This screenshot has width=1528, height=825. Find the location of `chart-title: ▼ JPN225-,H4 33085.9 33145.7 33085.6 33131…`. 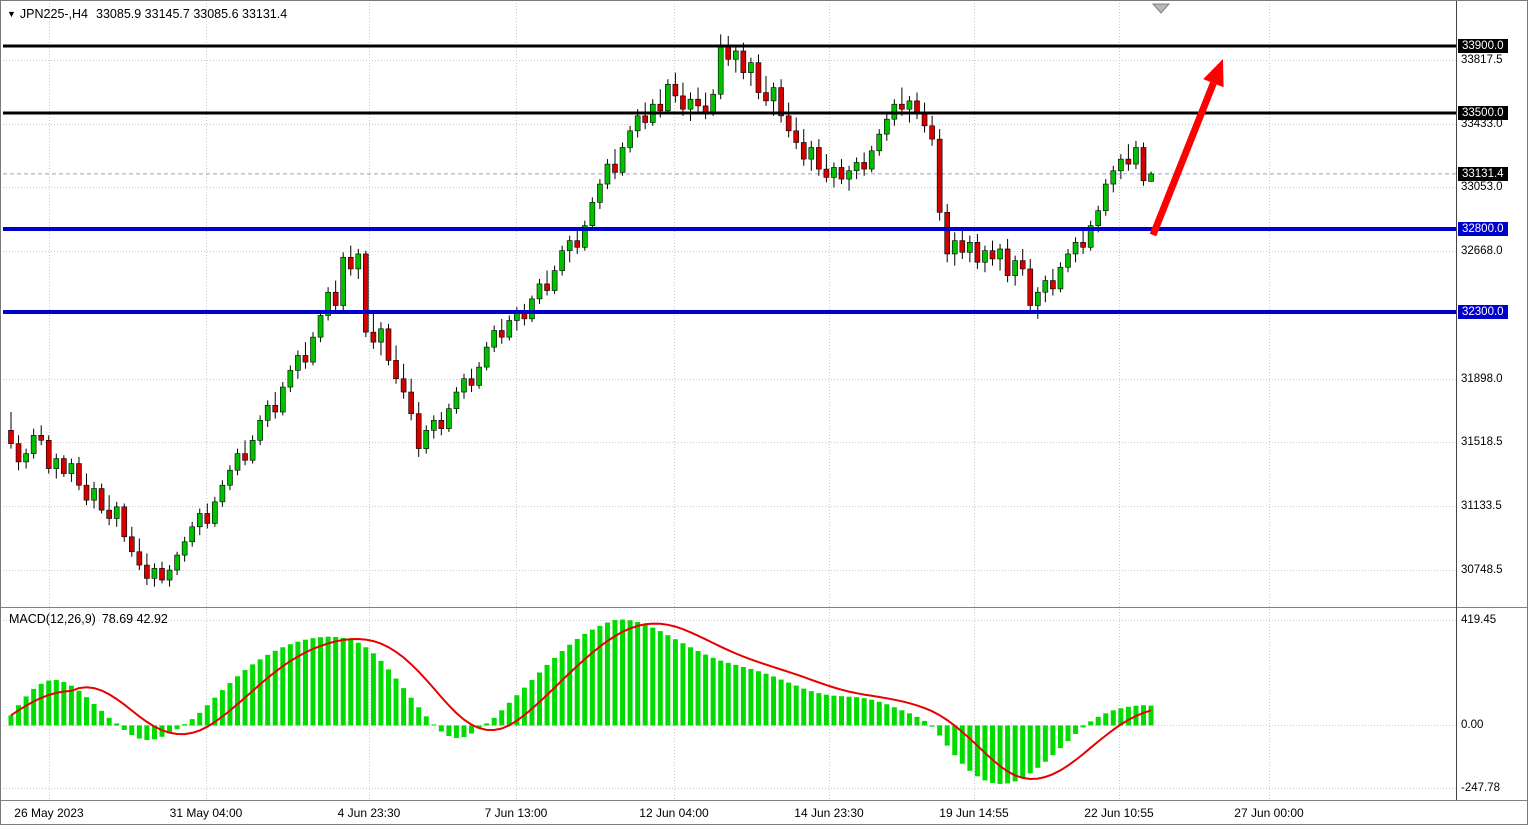

chart-title: ▼ JPN225-,H4 33085.9 33145.7 33085.6 33131… is located at coordinates (147, 14).